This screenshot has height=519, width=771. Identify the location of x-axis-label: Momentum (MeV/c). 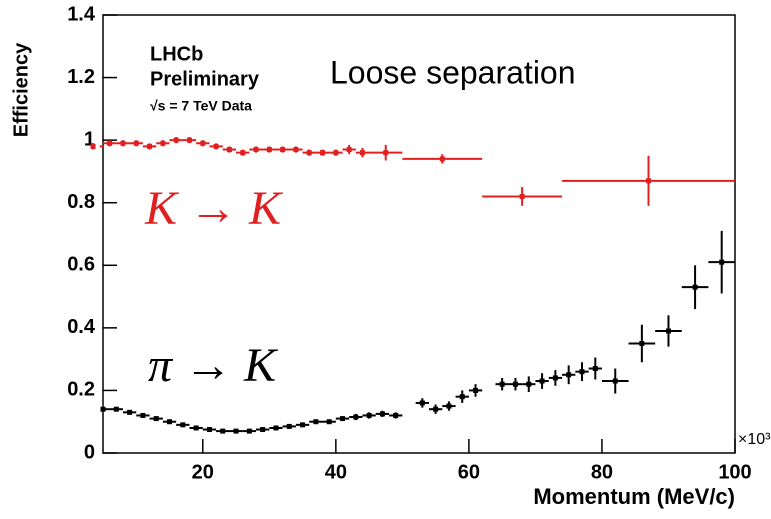
(634, 496).